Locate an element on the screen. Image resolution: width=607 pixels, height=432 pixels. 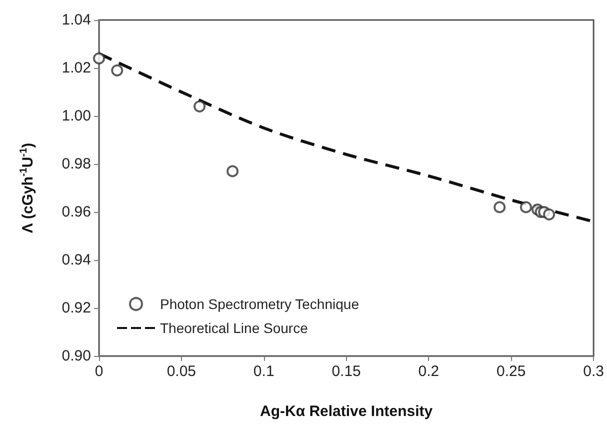
y-tick-label: 0.90 is located at coordinates (76, 356).